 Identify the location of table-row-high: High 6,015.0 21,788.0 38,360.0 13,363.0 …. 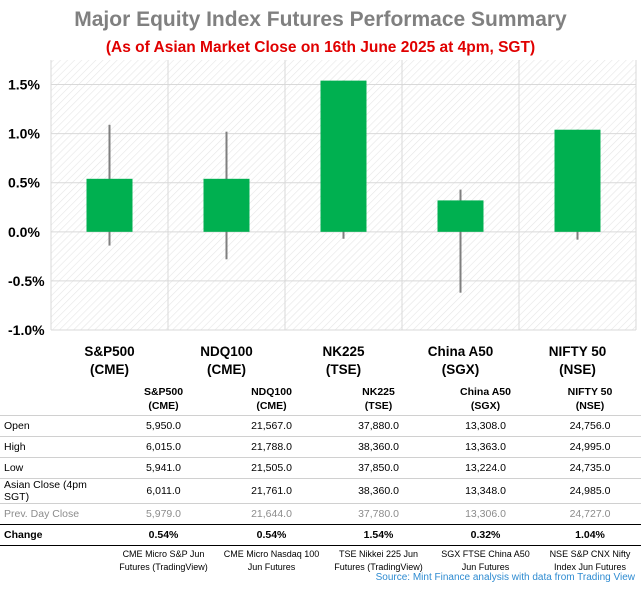
(320, 447).